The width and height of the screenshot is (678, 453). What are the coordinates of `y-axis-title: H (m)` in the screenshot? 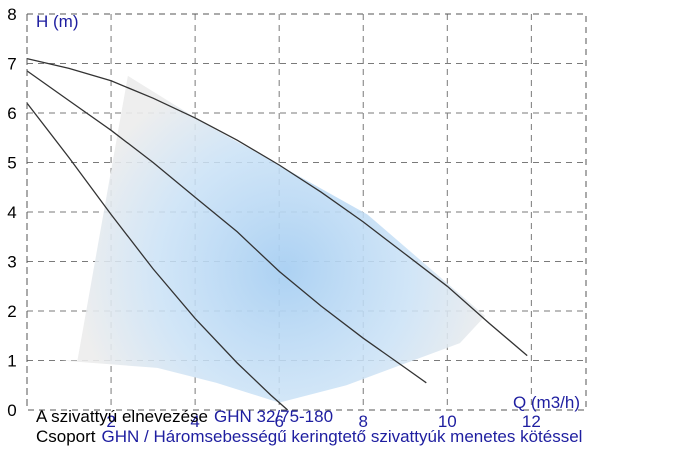 It's located at (57, 21).